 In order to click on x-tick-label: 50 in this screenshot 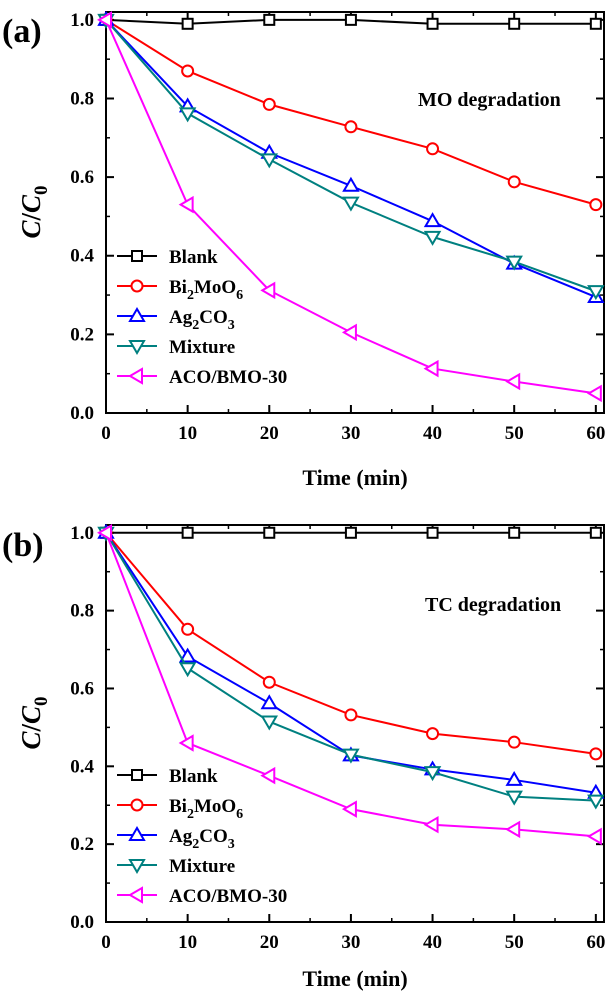, I will do `click(514, 433)`.